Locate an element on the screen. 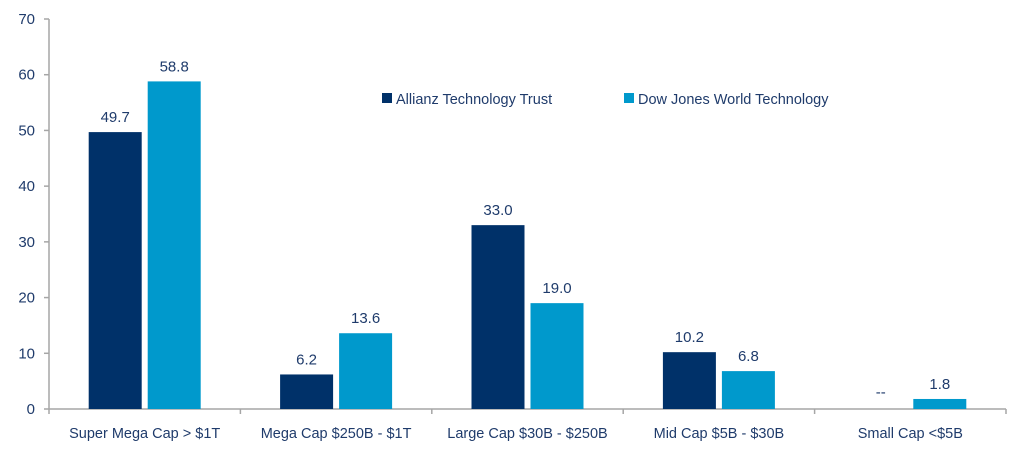 The image size is (1024, 455). y-tick-label: 30 is located at coordinates (26, 242).